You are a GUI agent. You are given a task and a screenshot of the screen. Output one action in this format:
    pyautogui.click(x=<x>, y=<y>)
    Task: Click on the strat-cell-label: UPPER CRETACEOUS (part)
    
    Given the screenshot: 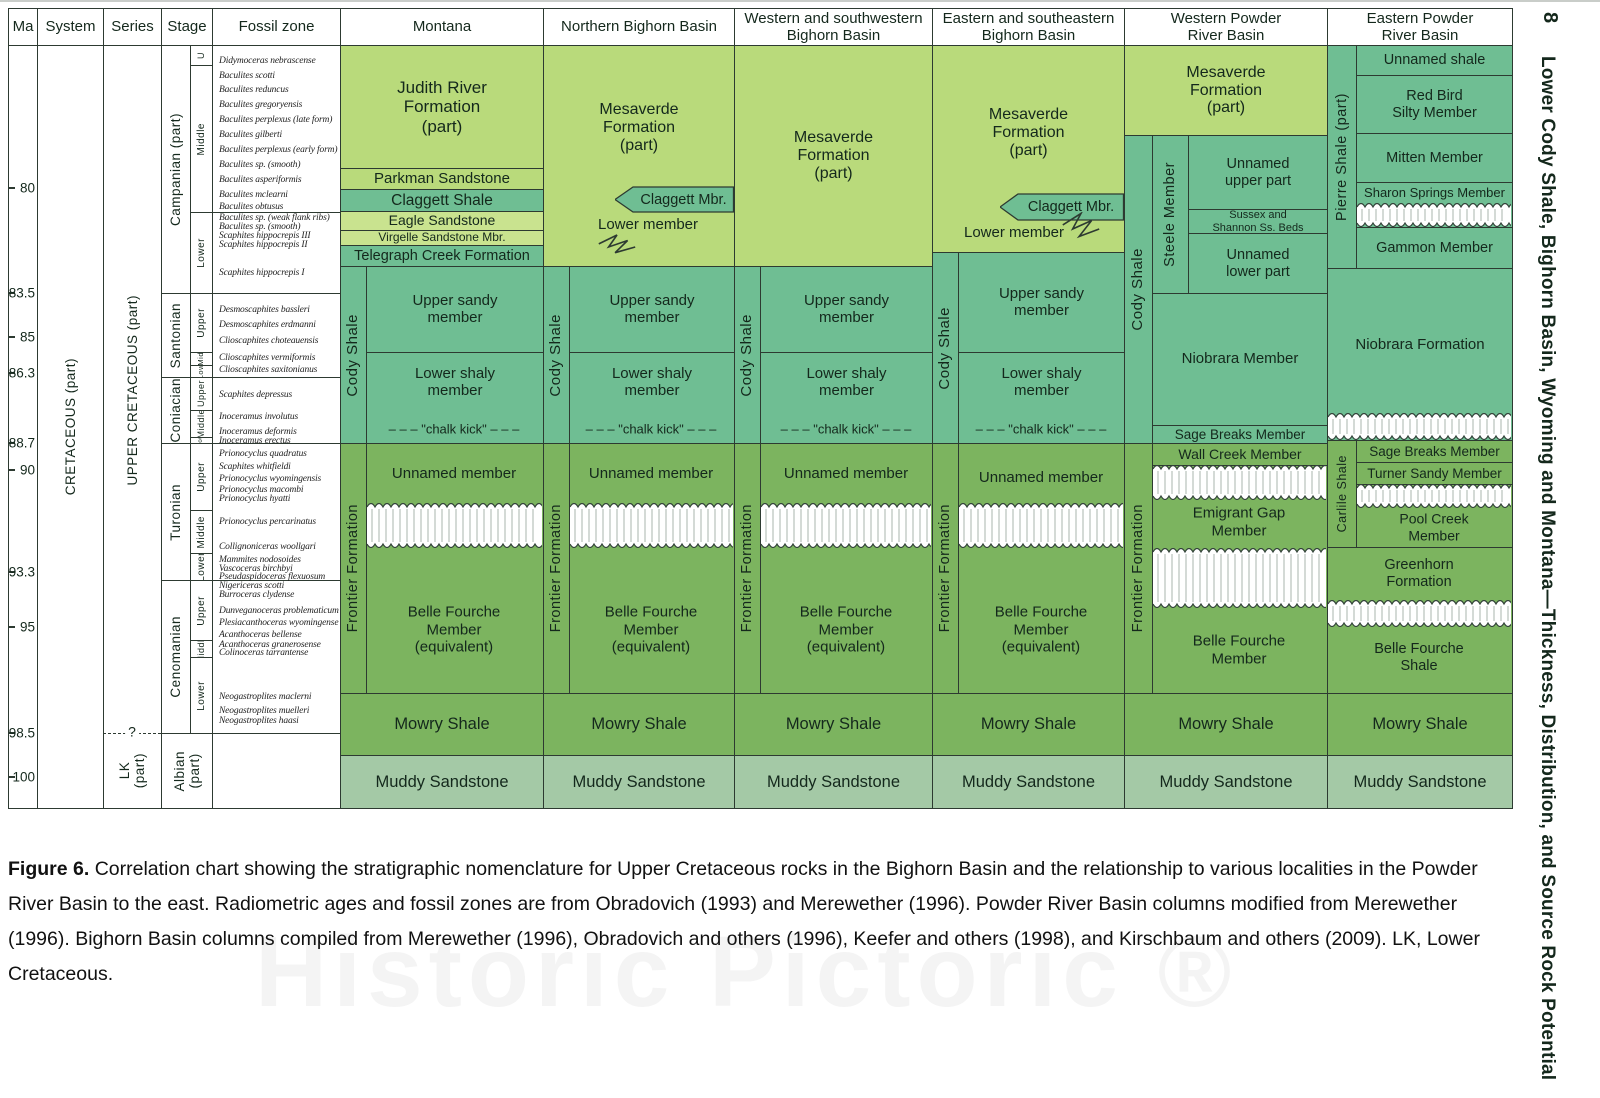 What is the action you would take?
    pyautogui.click(x=132, y=390)
    